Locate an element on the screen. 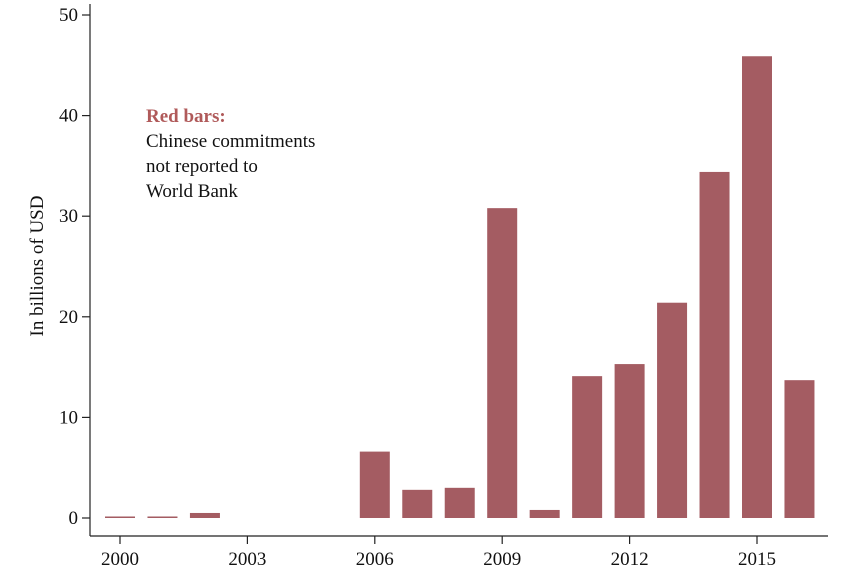 This screenshot has width=850, height=574. y-tick-label: 0 is located at coordinates (74, 518).